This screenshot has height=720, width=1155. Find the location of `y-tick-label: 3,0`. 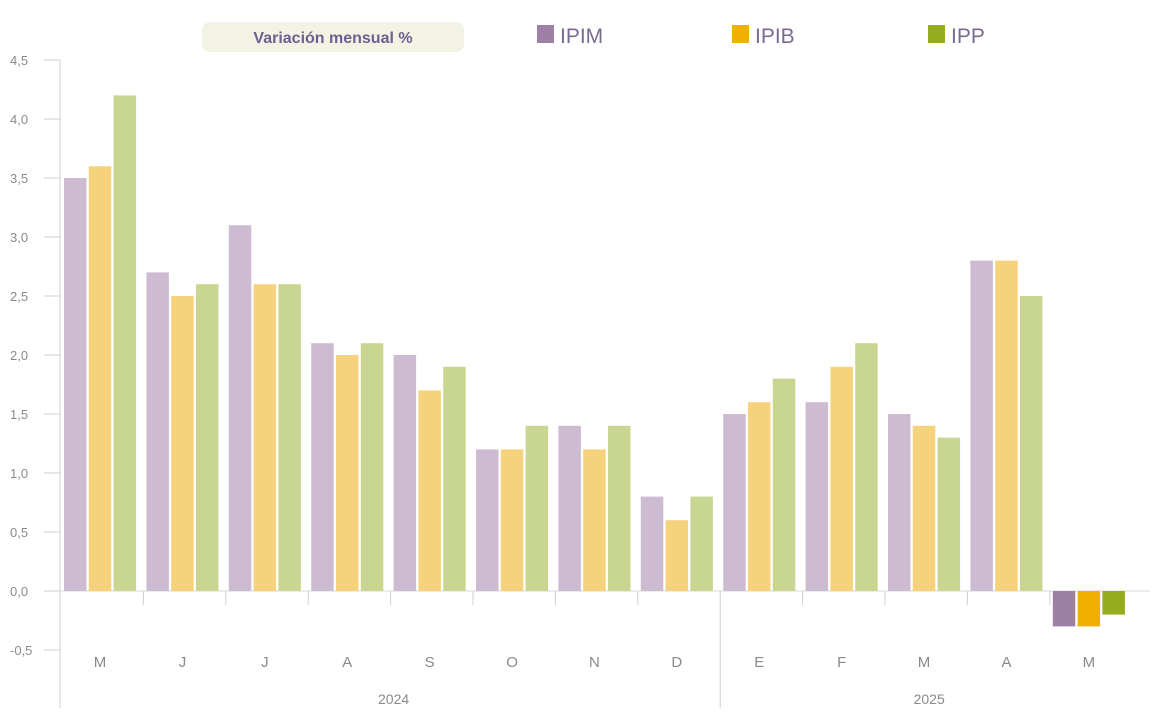

y-tick-label: 3,0 is located at coordinates (19, 237).